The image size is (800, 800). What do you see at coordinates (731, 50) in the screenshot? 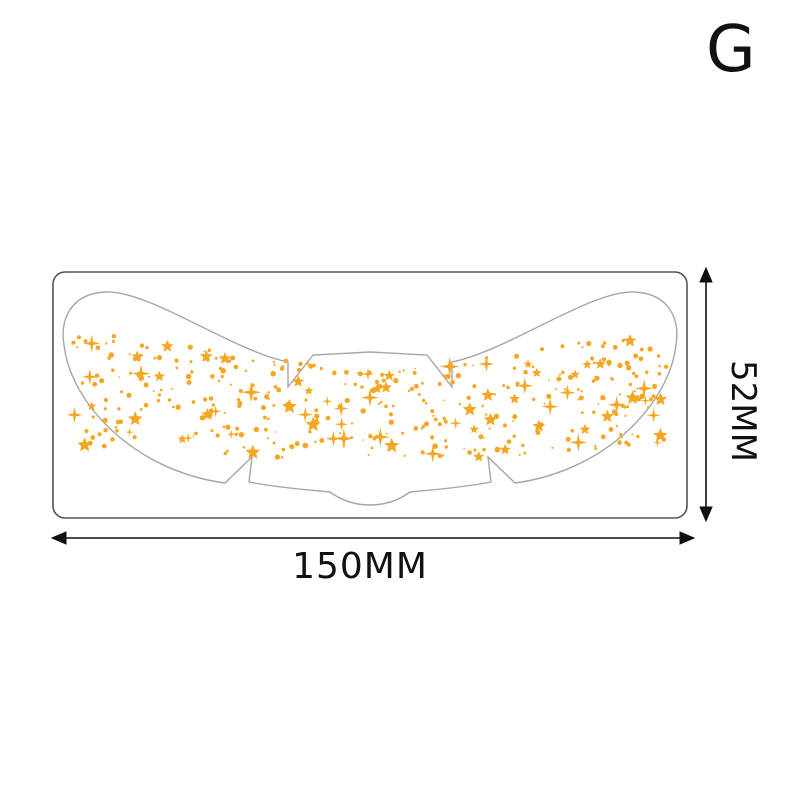
I see `variant-label: G` at bounding box center [731, 50].